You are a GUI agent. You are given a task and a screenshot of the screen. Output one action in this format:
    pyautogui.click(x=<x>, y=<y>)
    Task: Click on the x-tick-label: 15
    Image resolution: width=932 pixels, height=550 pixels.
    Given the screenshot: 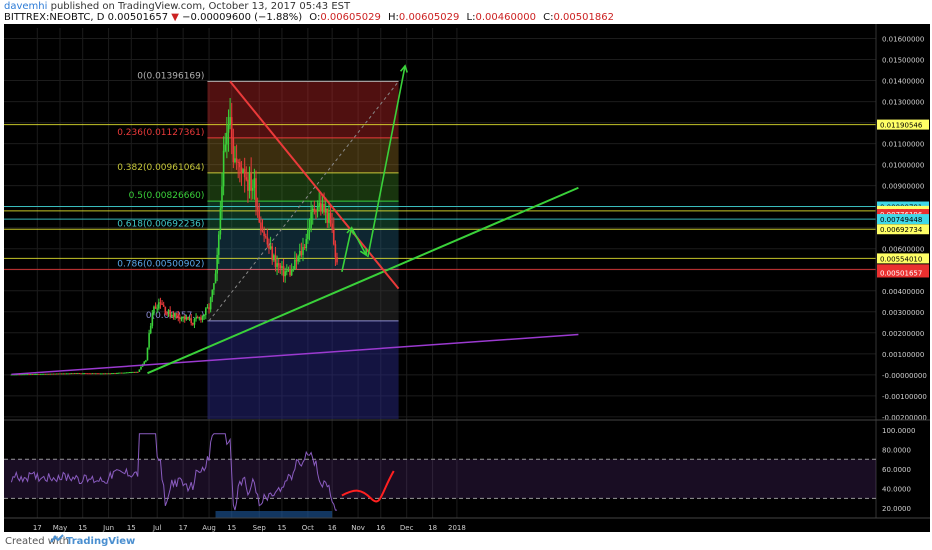 What is the action you would take?
    pyautogui.click(x=231, y=528)
    